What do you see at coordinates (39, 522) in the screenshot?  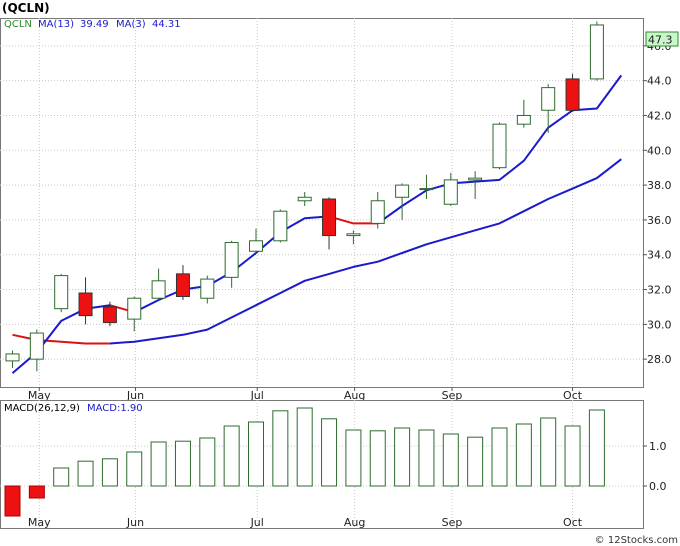 I see `macd-x-tick-label: May` at bounding box center [39, 522].